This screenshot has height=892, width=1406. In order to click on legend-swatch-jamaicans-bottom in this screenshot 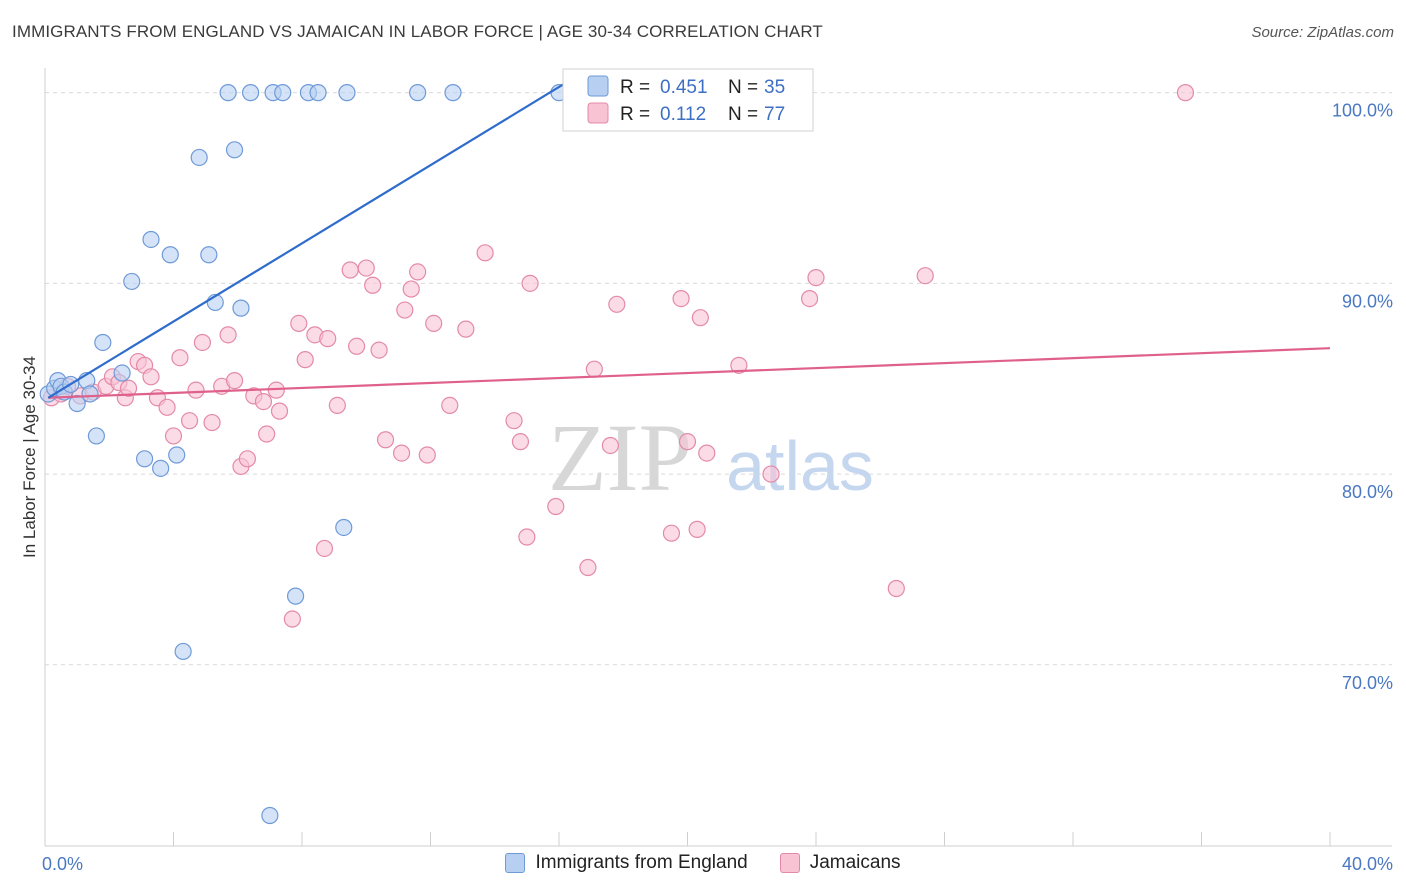, I will do `click(789, 863)`.